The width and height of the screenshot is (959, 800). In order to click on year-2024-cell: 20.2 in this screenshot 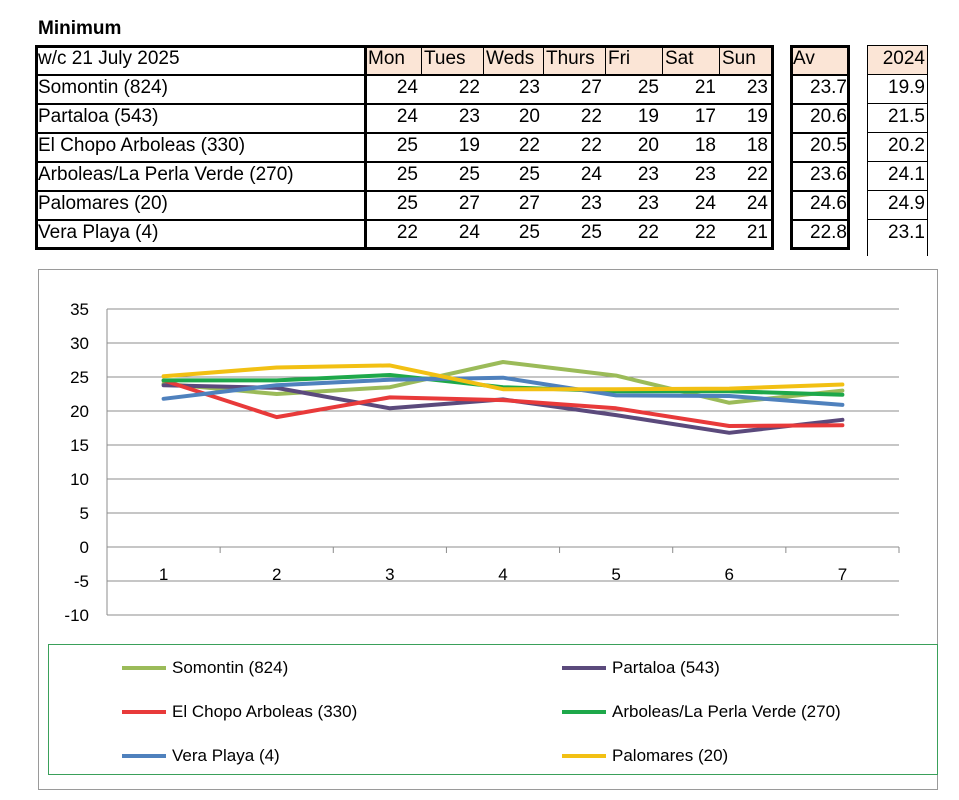, I will do `click(906, 145)`.